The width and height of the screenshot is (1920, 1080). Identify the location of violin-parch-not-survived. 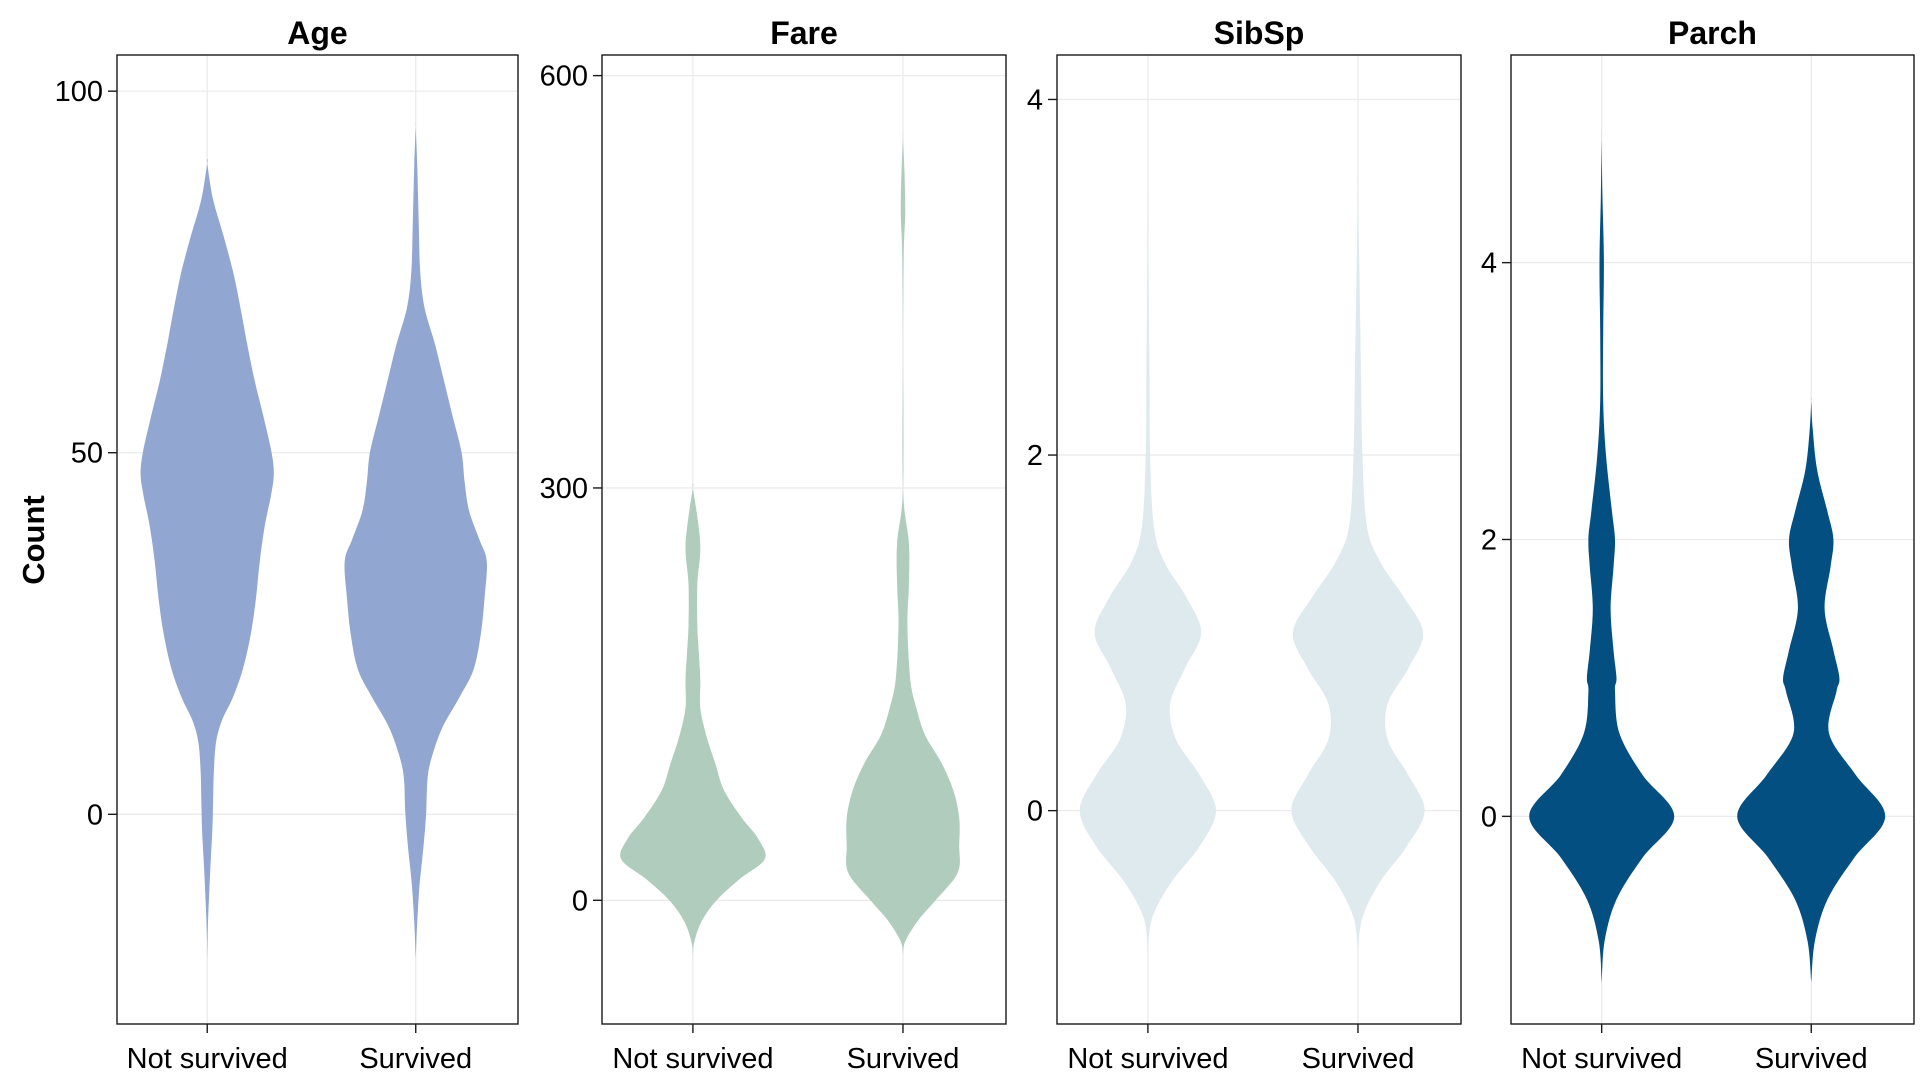
(1602, 557).